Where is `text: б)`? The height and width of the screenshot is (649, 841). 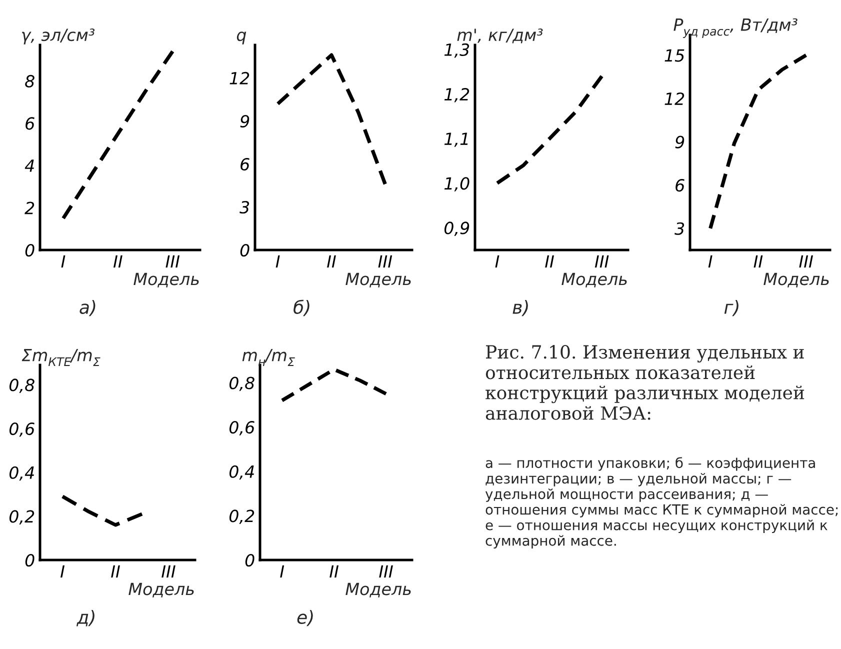
text: б) is located at coordinates (302, 308).